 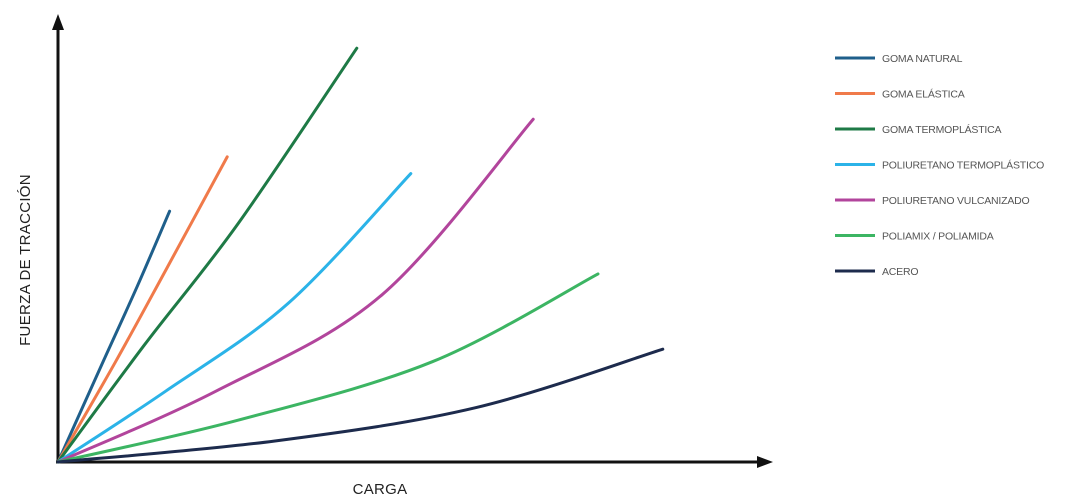 I want to click on legend-label-poliamix-poliamida: POLIAMIX / POLIAMIDA, so click(x=938, y=237).